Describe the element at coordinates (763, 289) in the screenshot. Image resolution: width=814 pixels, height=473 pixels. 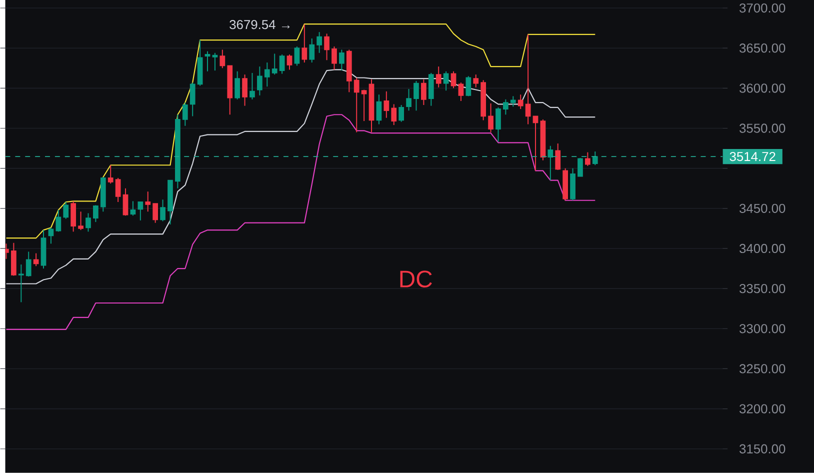
I see `y-tick-label: 3350.00` at that location.